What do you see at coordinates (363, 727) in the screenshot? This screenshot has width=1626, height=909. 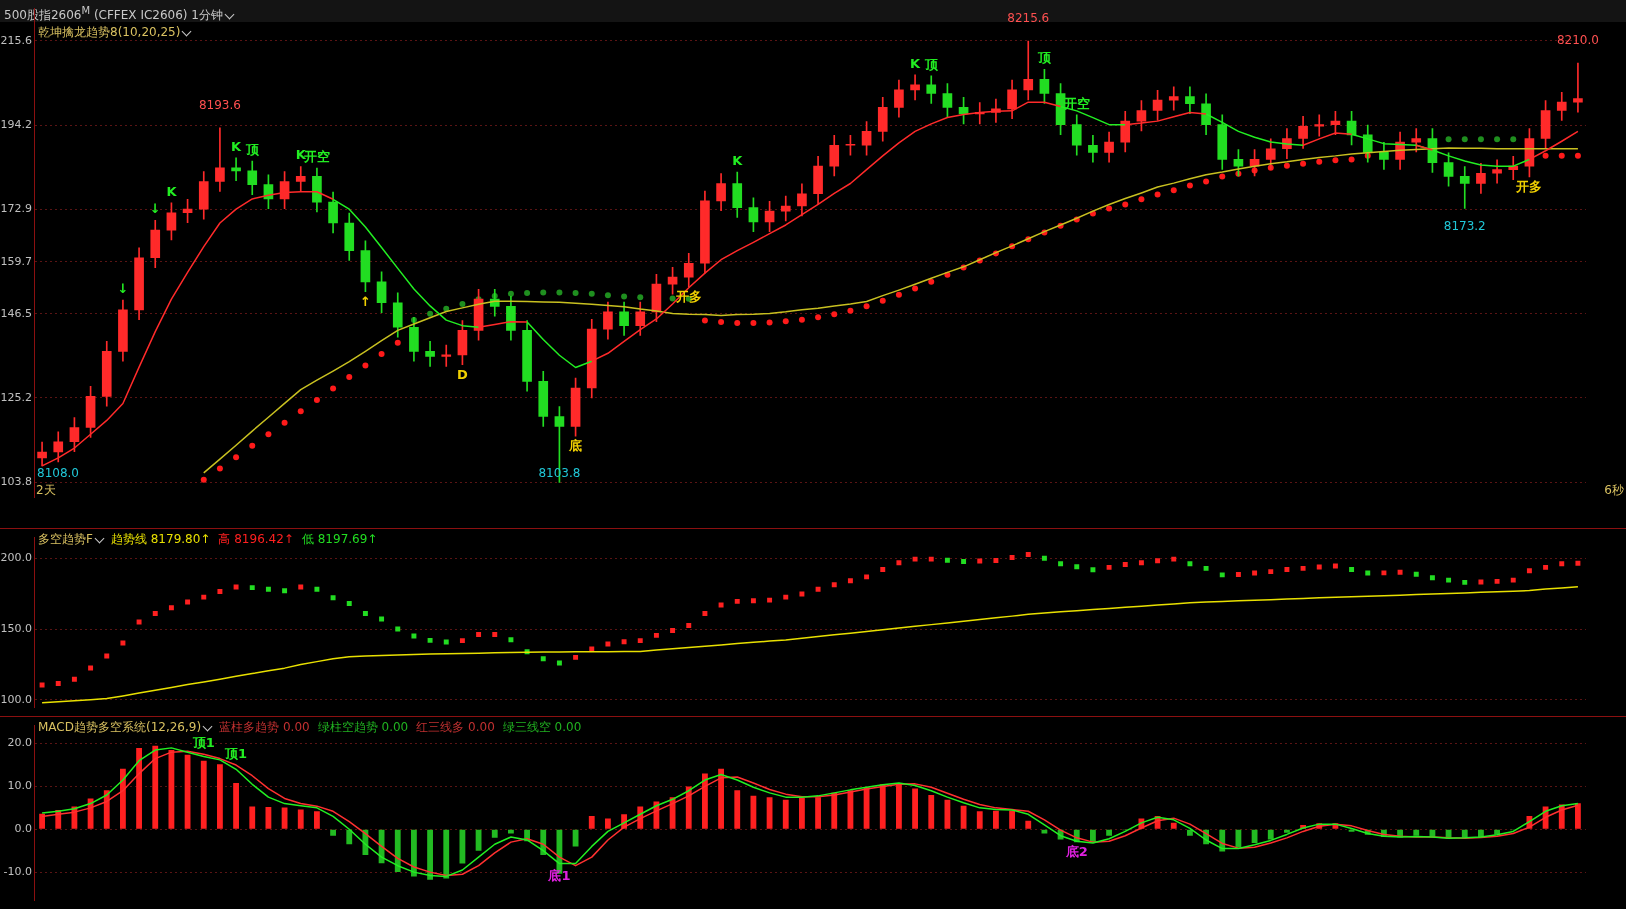 I see `annotation: 绿柱空趋势 0.00` at bounding box center [363, 727].